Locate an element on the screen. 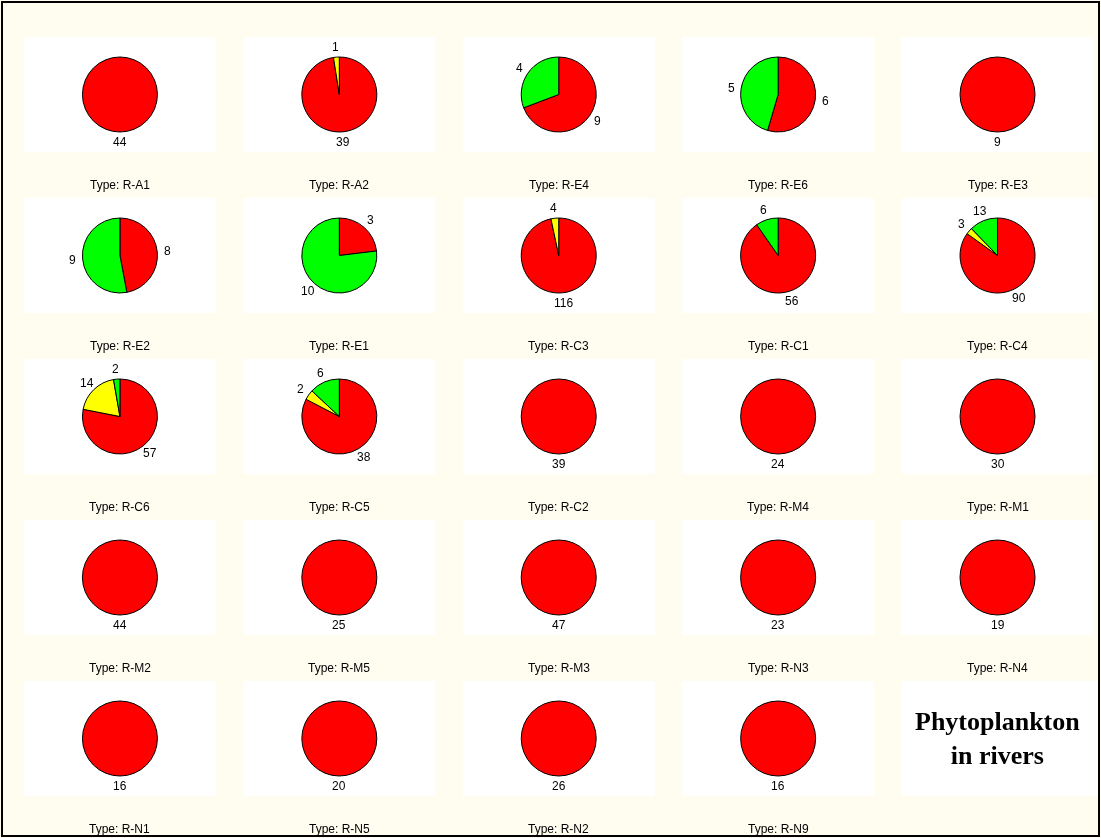  text: Type: R-E3 is located at coordinates (998, 185).